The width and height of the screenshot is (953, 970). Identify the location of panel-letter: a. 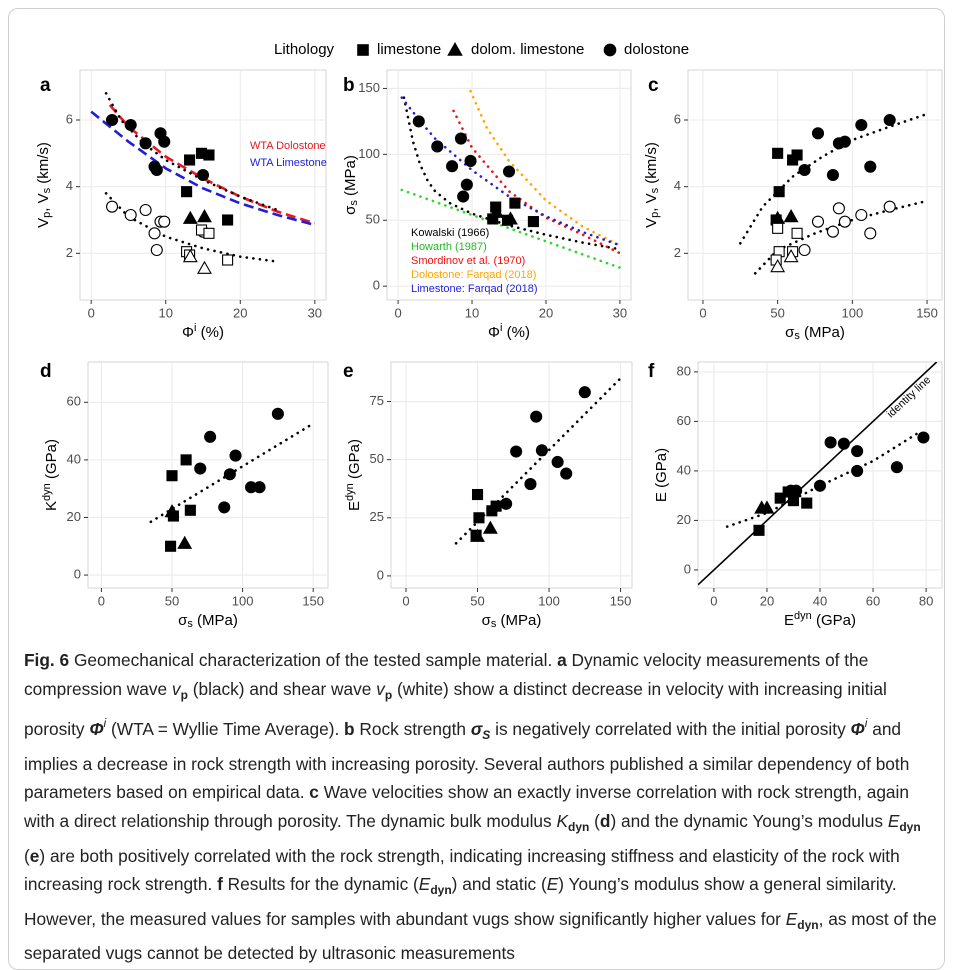
(45, 85).